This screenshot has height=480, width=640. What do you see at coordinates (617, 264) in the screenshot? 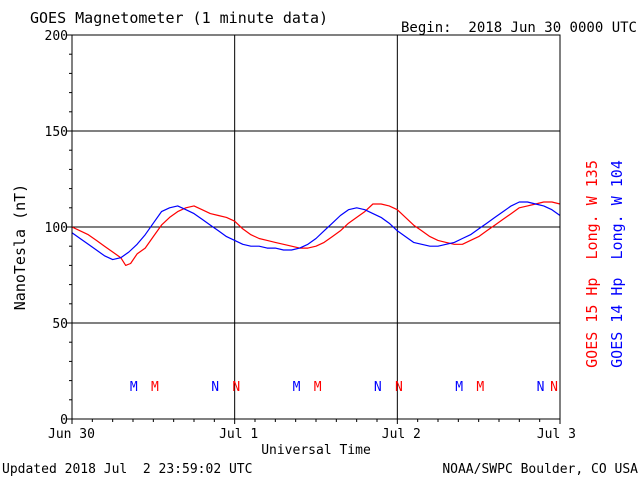
I see `legend-goes14: GOES 14 Hp Long. W 104` at bounding box center [617, 264].